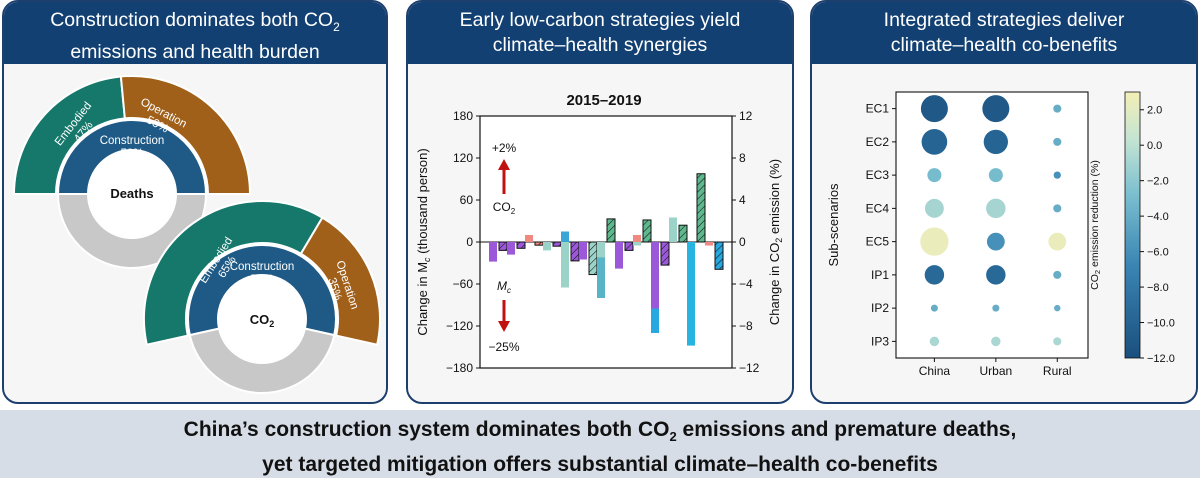  Describe the element at coordinates (503, 347) in the screenshot. I see `annotation-mc-pct: −25%` at that location.